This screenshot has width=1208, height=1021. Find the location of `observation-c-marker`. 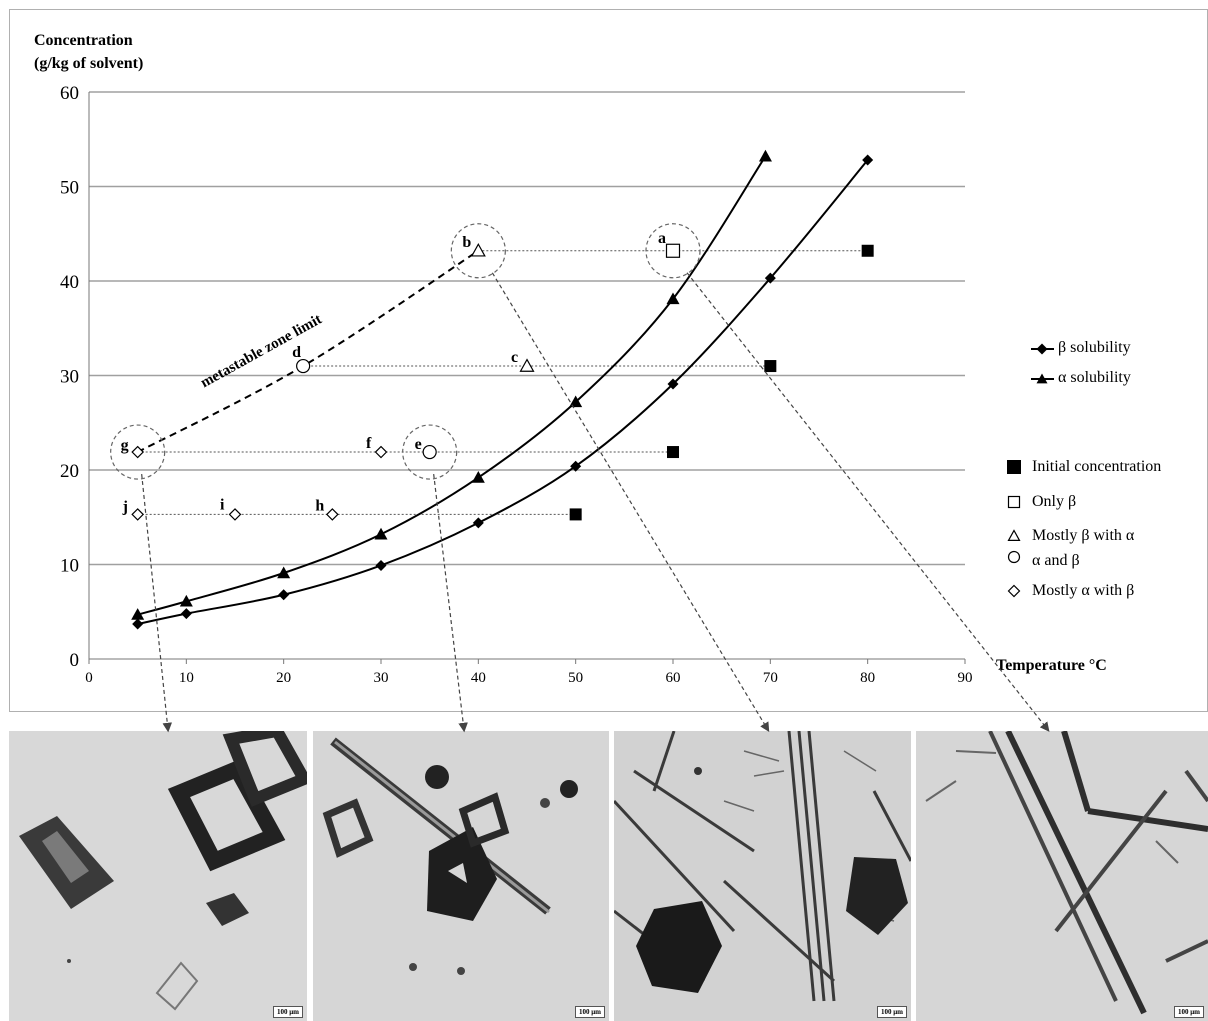

observation-c-marker is located at coordinates (527, 365).